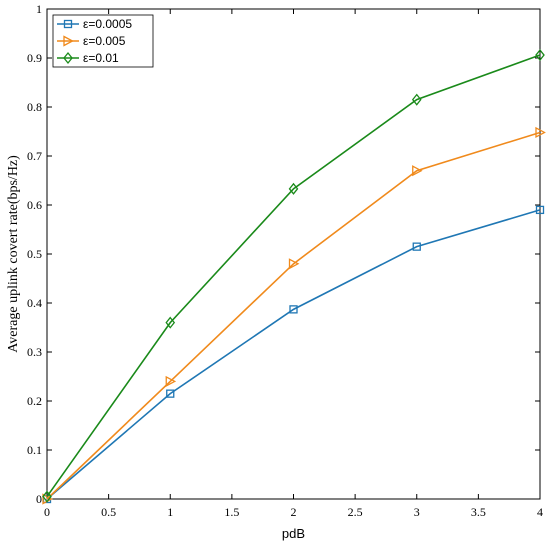 Image resolution: width=550 pixels, height=546 pixels. I want to click on y-tick-label: 0.5, so click(34, 254).